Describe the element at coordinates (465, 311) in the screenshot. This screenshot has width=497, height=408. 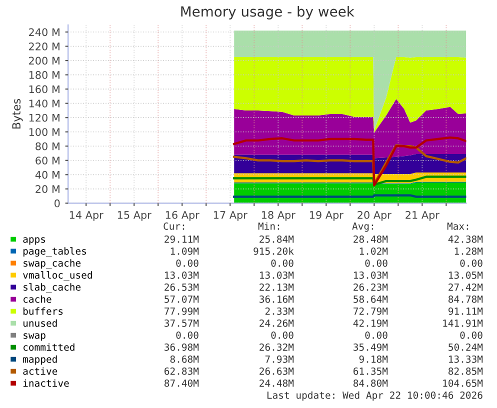
I see `text: 91.11M` at that location.